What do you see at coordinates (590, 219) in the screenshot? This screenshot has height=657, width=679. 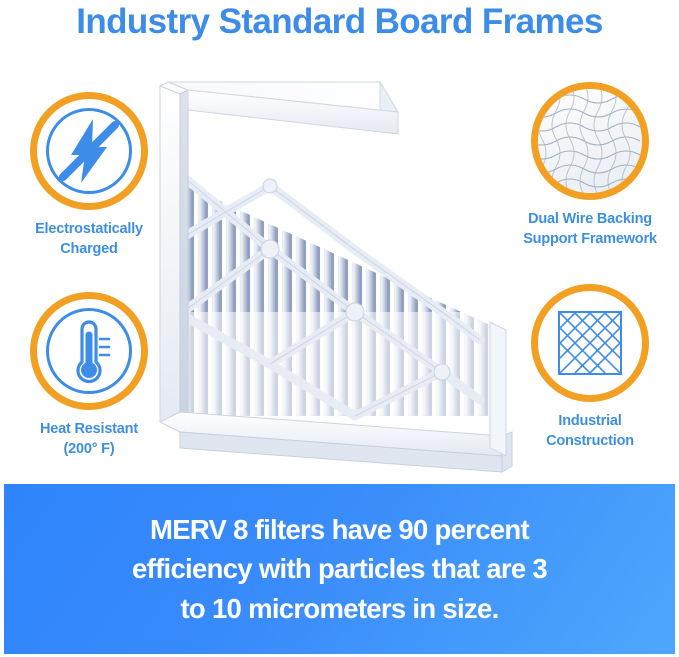 I see `caption-line-1: Dual Wire Backing` at bounding box center [590, 219].